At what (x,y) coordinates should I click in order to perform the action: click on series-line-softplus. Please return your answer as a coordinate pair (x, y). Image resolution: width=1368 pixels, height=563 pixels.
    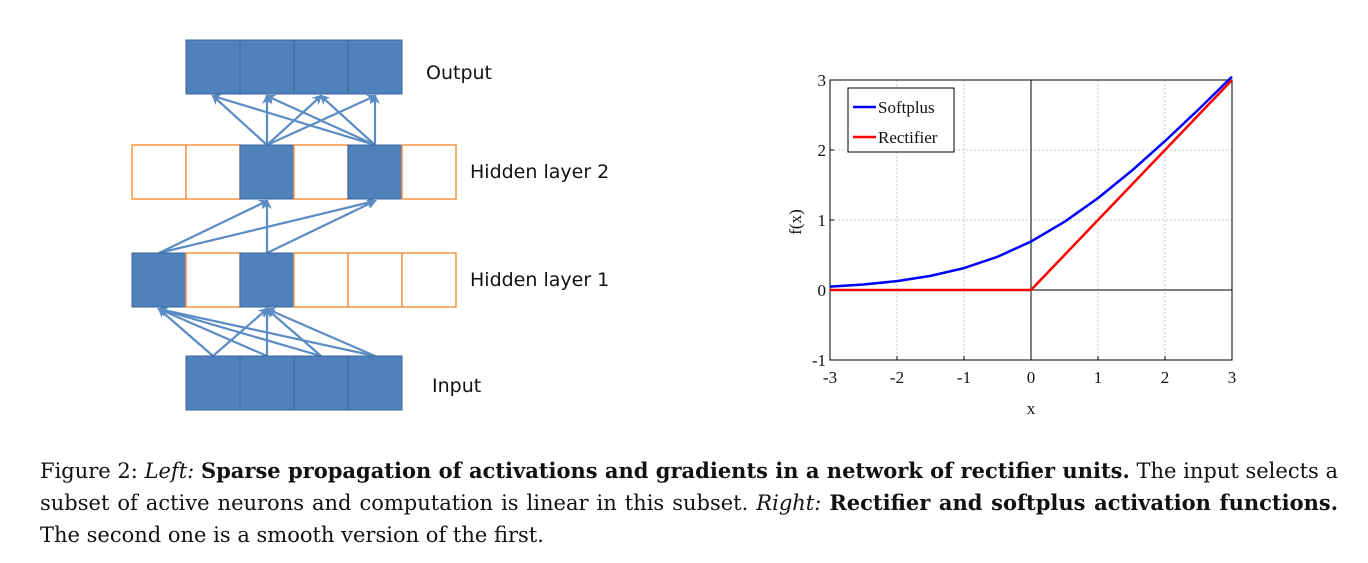
    Looking at the image, I should click on (1031, 181).